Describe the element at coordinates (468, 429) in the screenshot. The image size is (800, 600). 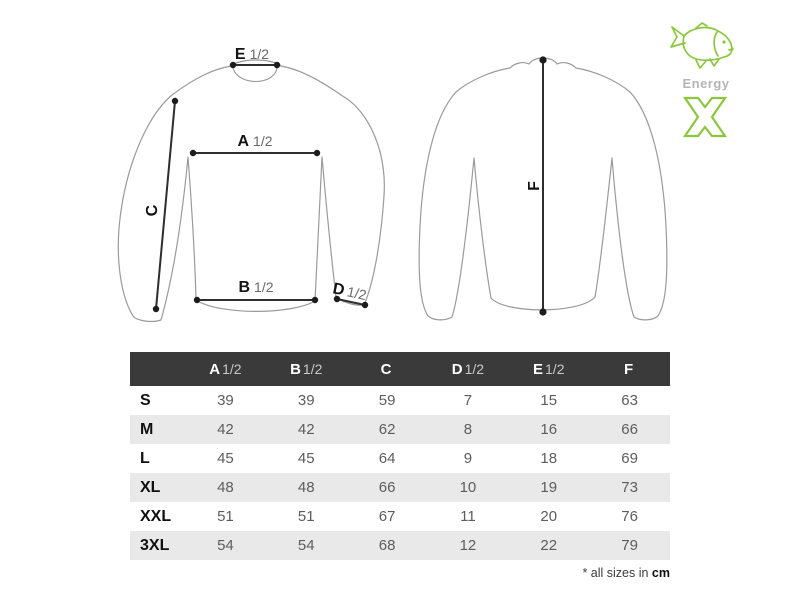
I see `cell-value: 8` at that location.